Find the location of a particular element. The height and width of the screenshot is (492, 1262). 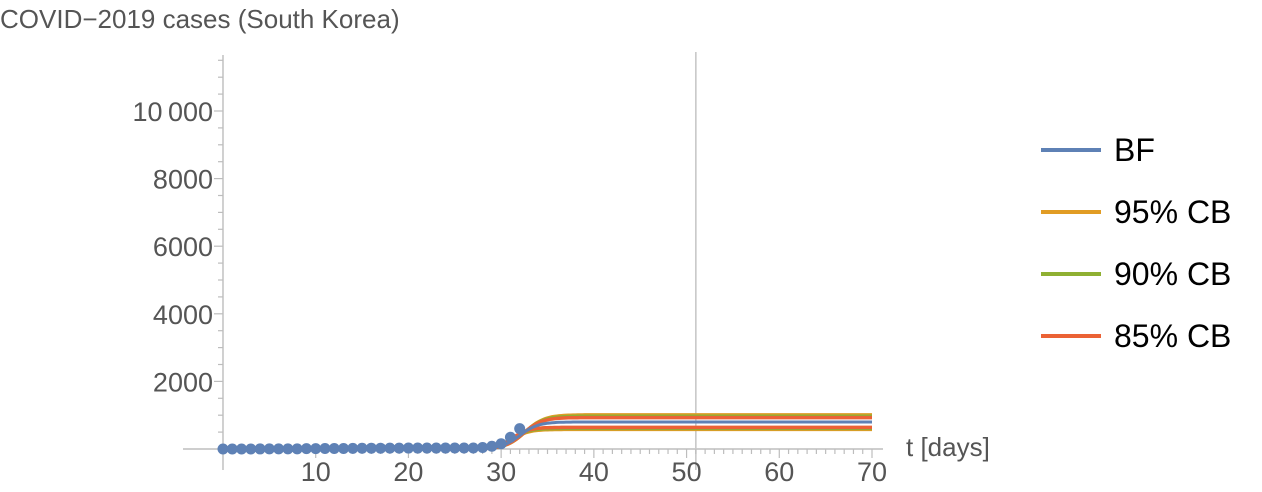

x-tick-label: 40 is located at coordinates (594, 472).